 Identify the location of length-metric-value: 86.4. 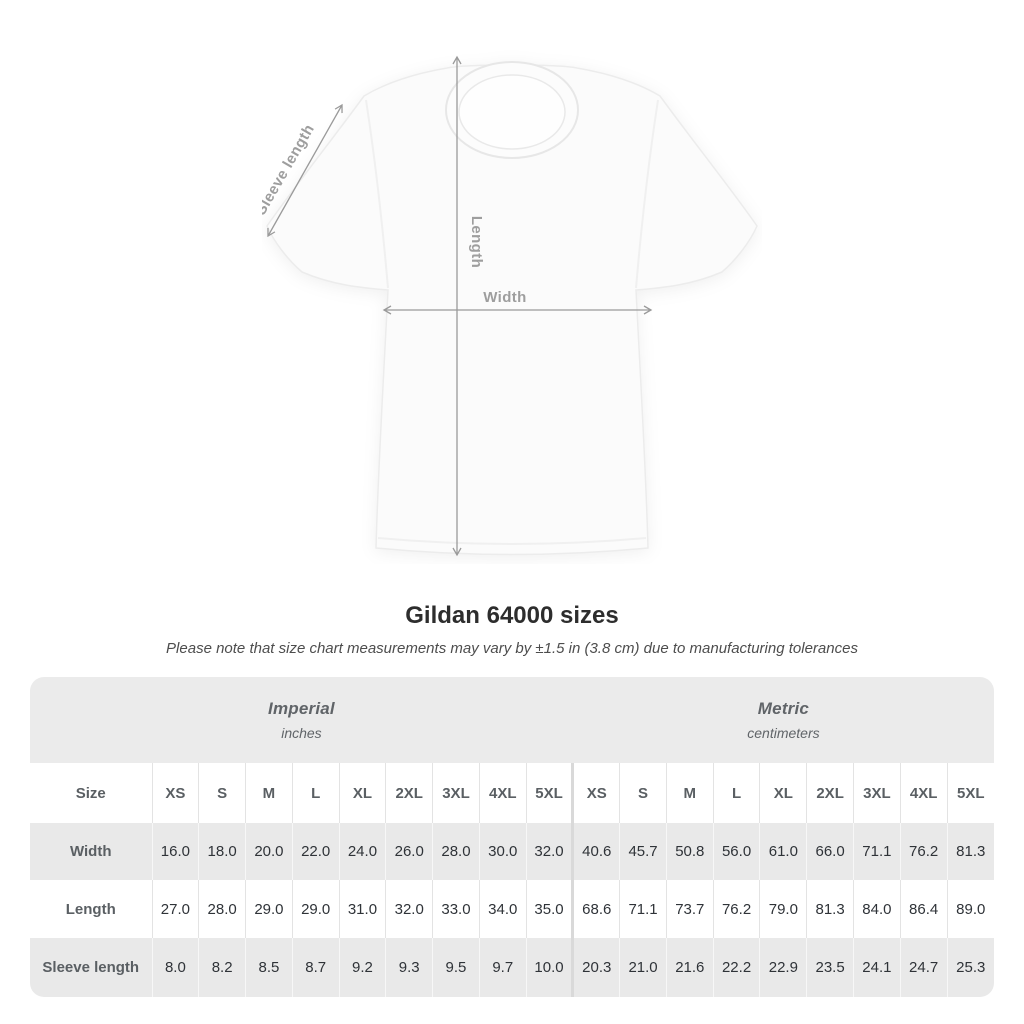
(923, 909).